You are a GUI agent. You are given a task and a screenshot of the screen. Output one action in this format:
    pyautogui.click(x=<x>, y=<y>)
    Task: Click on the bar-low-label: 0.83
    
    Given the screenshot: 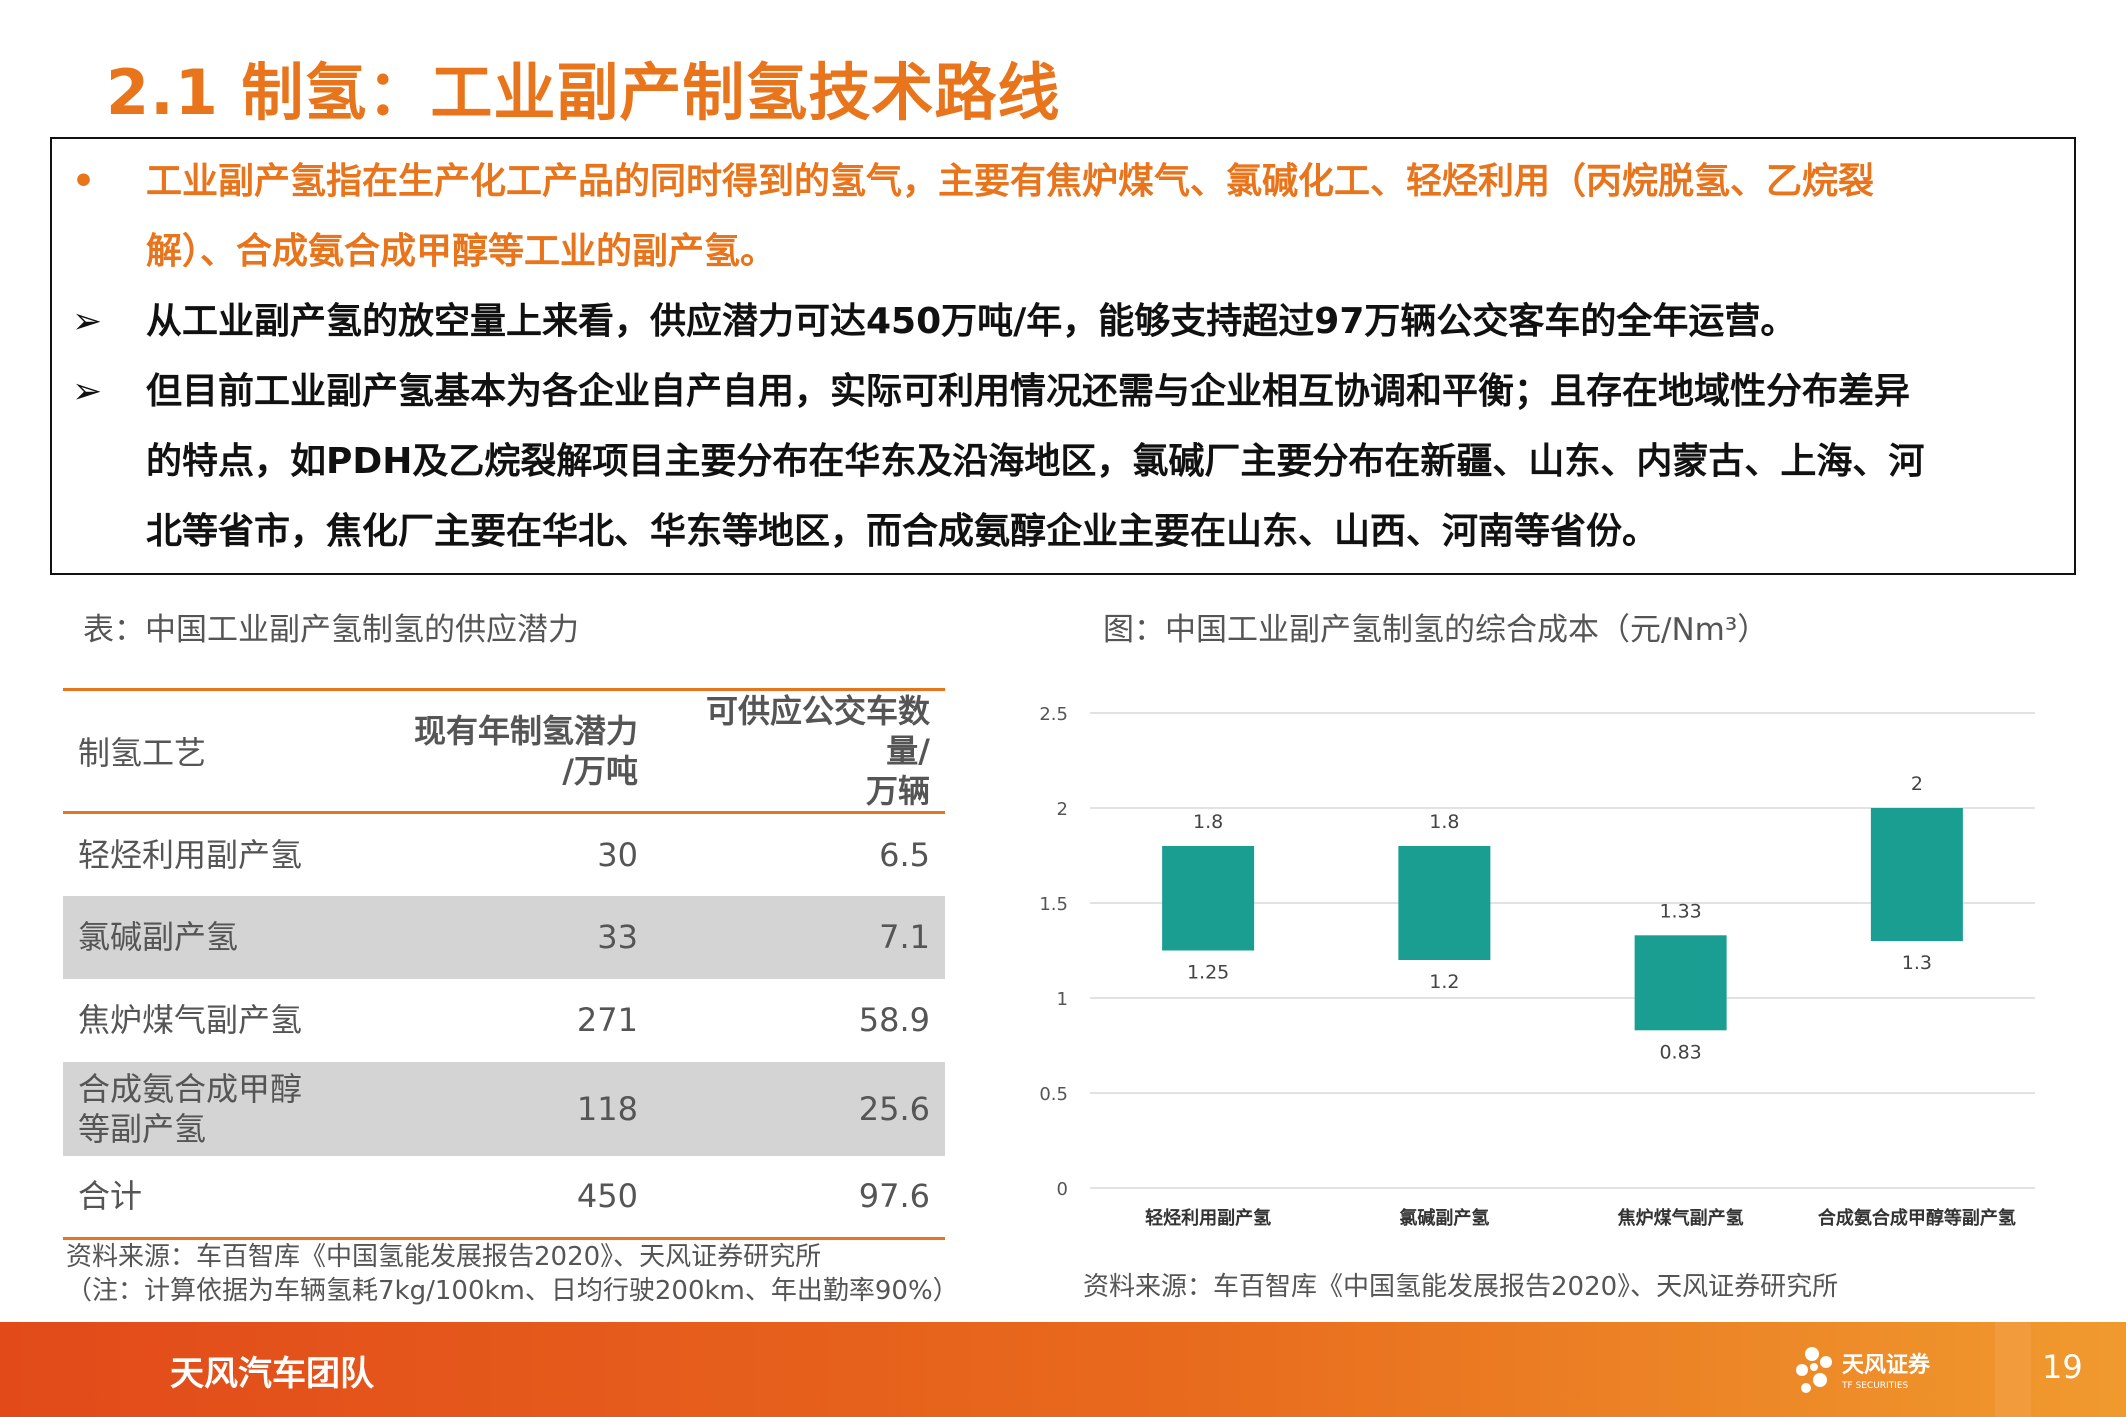 What is the action you would take?
    pyautogui.click(x=1680, y=1052)
    